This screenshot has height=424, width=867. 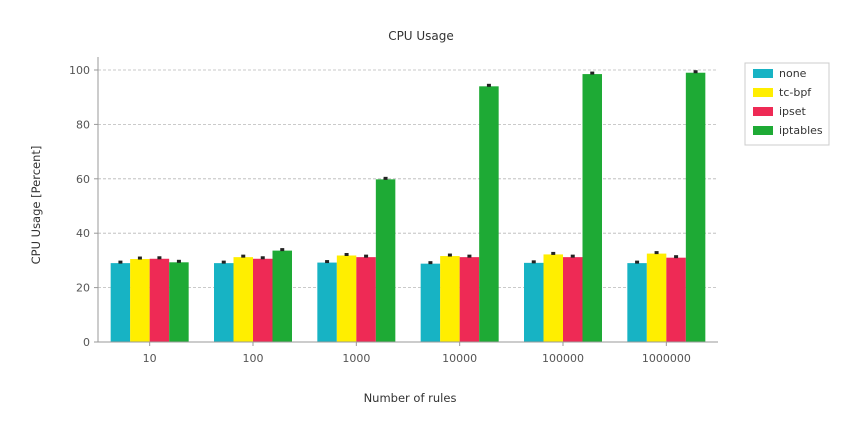 What do you see at coordinates (356, 358) in the screenshot?
I see `x-tick-label: 1000` at bounding box center [356, 358].